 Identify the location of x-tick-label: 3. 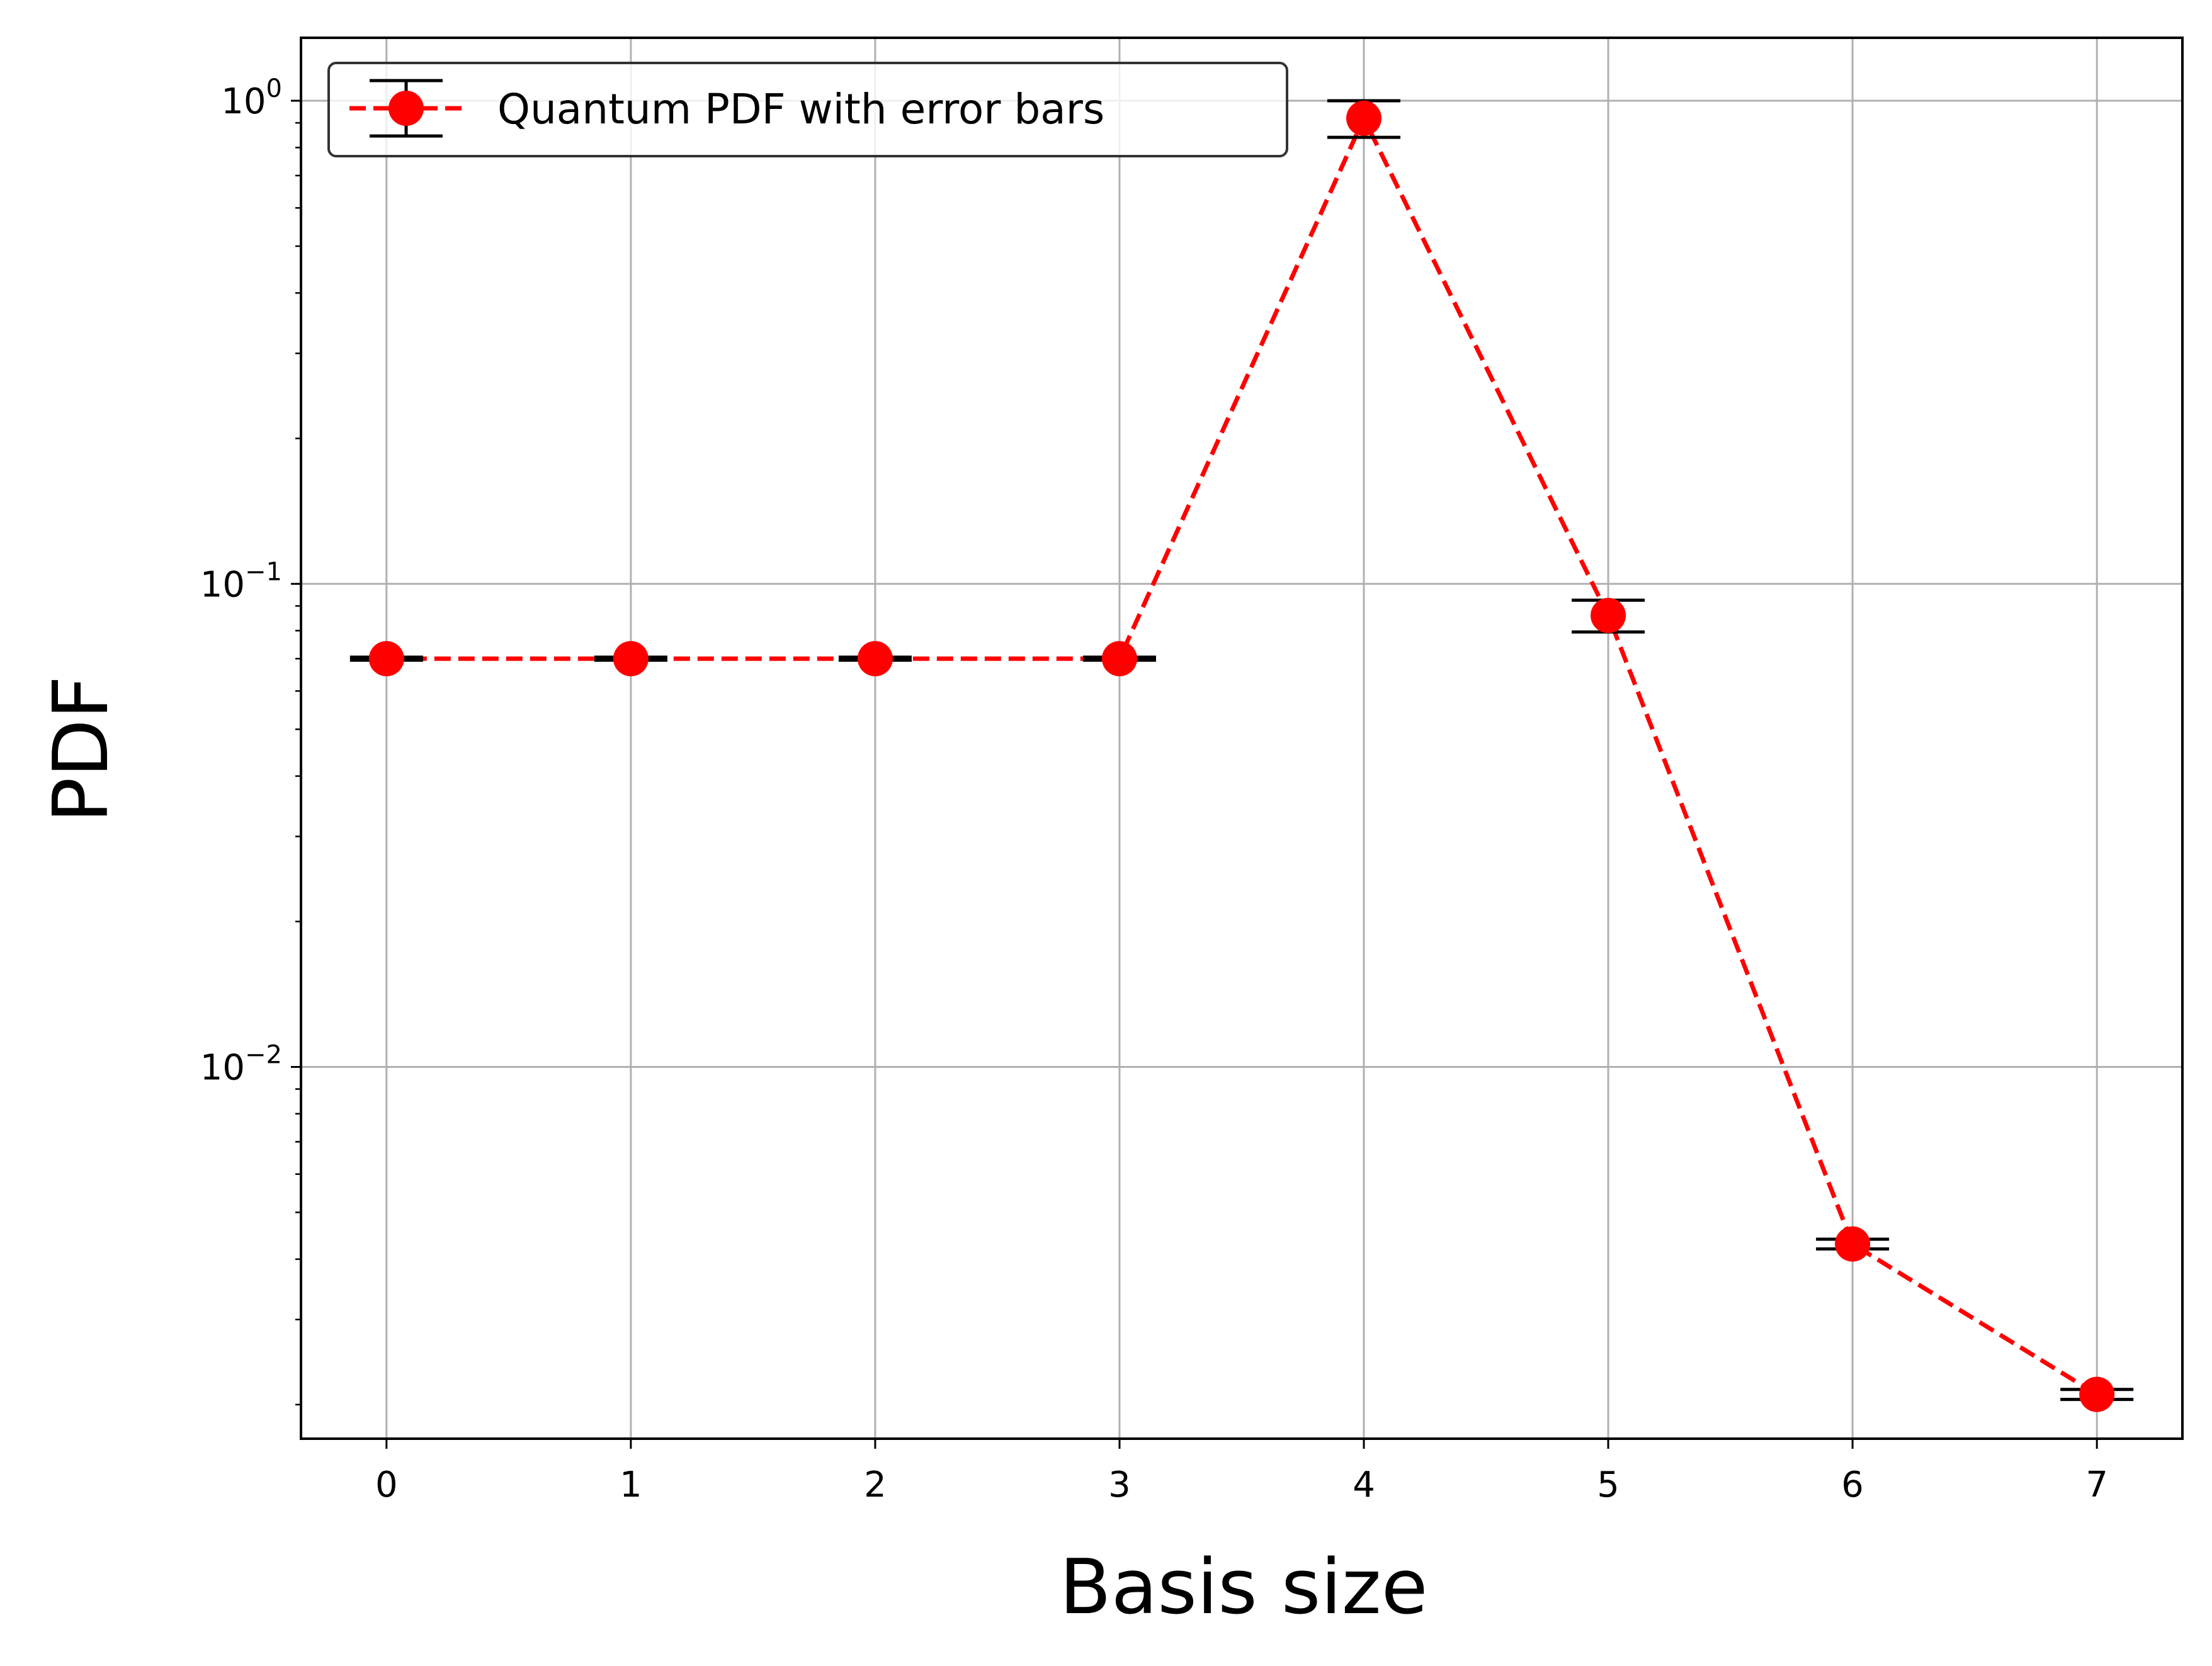
(1119, 1485).